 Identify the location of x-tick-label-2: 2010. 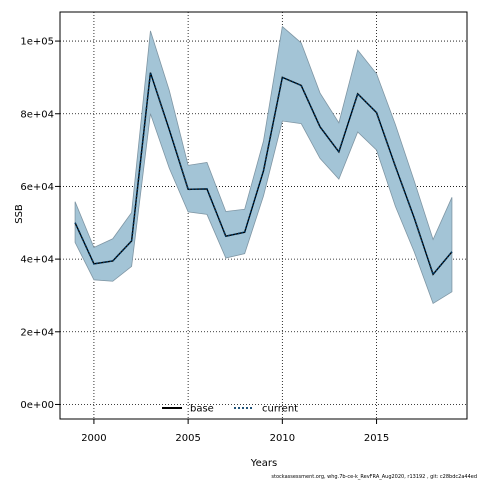
(282, 438).